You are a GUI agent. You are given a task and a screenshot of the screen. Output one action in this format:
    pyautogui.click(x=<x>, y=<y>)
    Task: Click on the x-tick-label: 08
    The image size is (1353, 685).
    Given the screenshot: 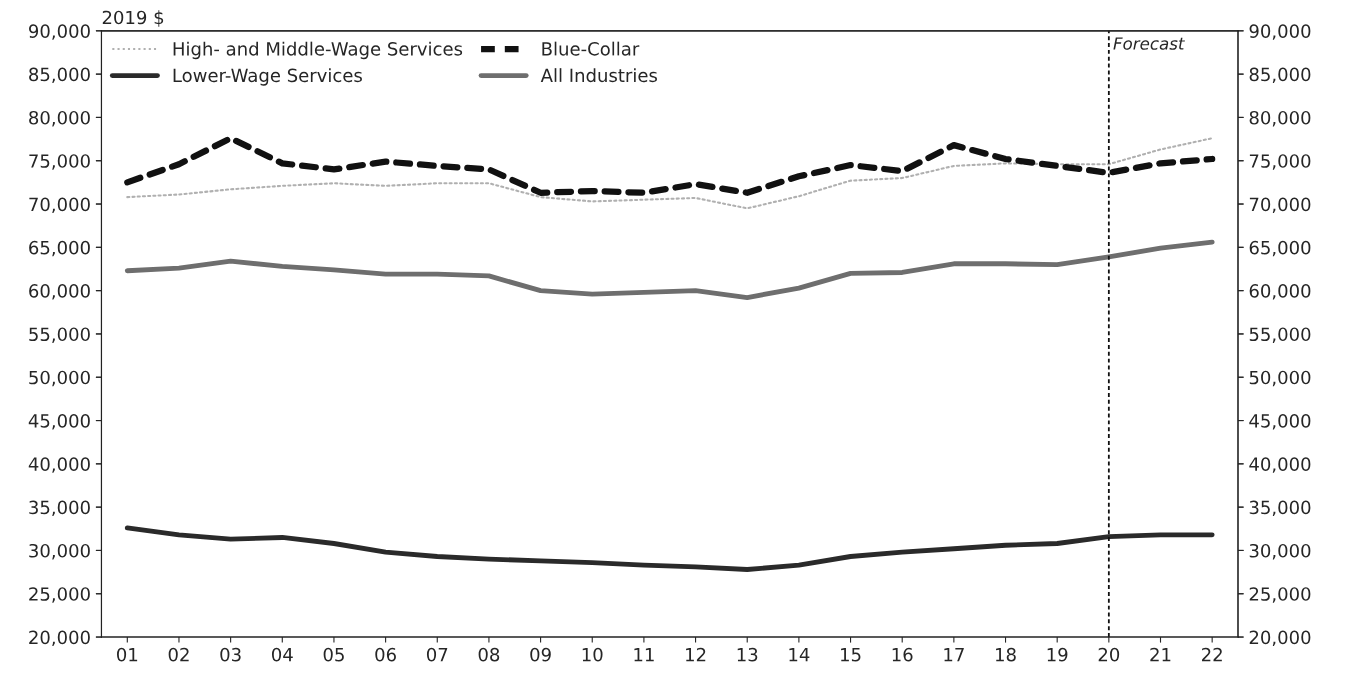 What is the action you would take?
    pyautogui.click(x=489, y=654)
    